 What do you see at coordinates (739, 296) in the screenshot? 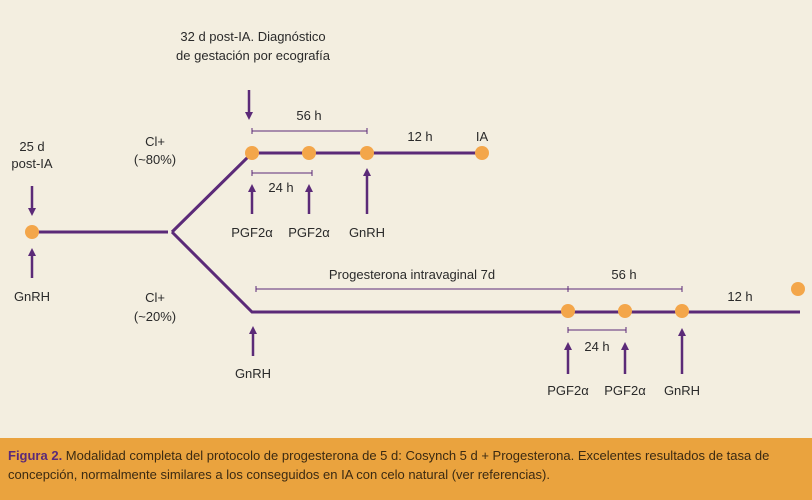
I see `lower-12h-label: 12 h` at bounding box center [739, 296].